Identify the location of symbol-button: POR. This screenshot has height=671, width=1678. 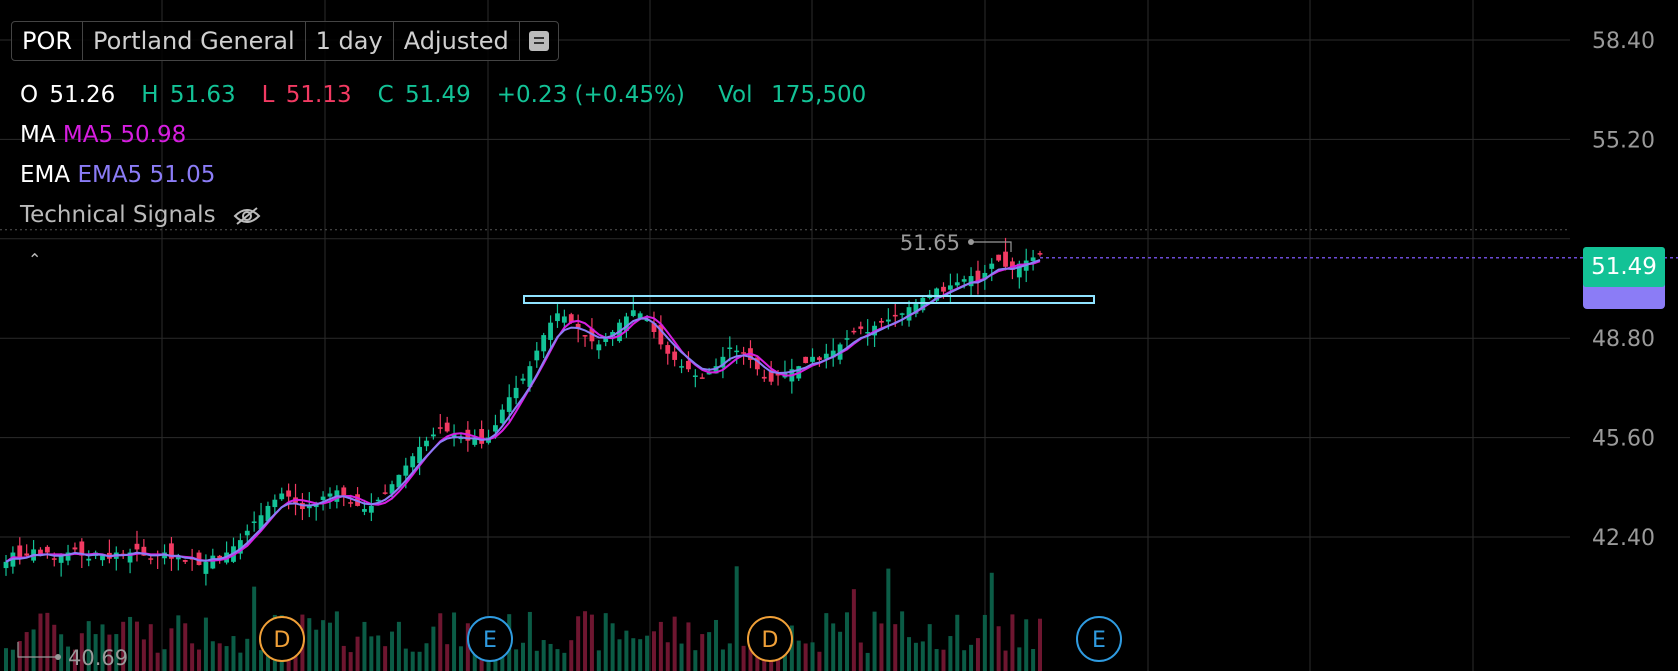
(48, 41).